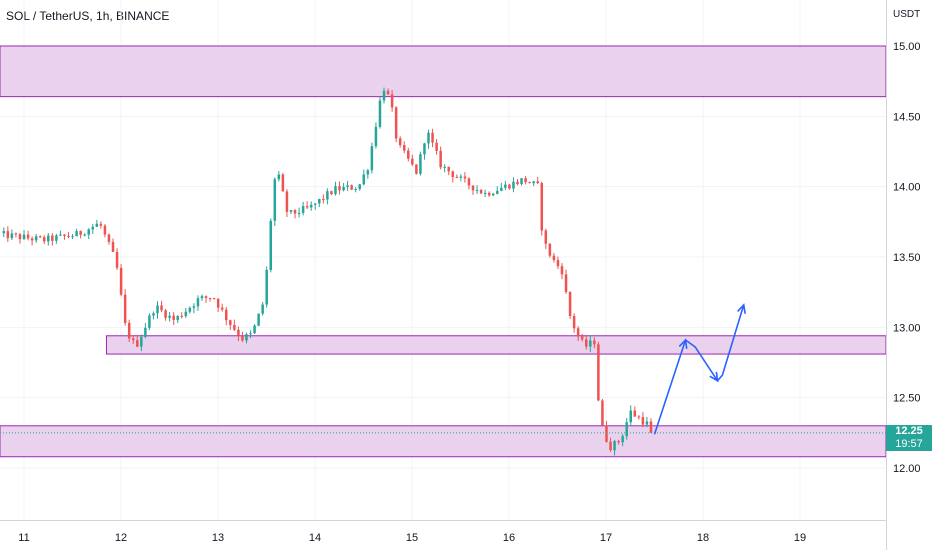  Describe the element at coordinates (703, 538) in the screenshot. I see `x-tick-label: 18` at that location.